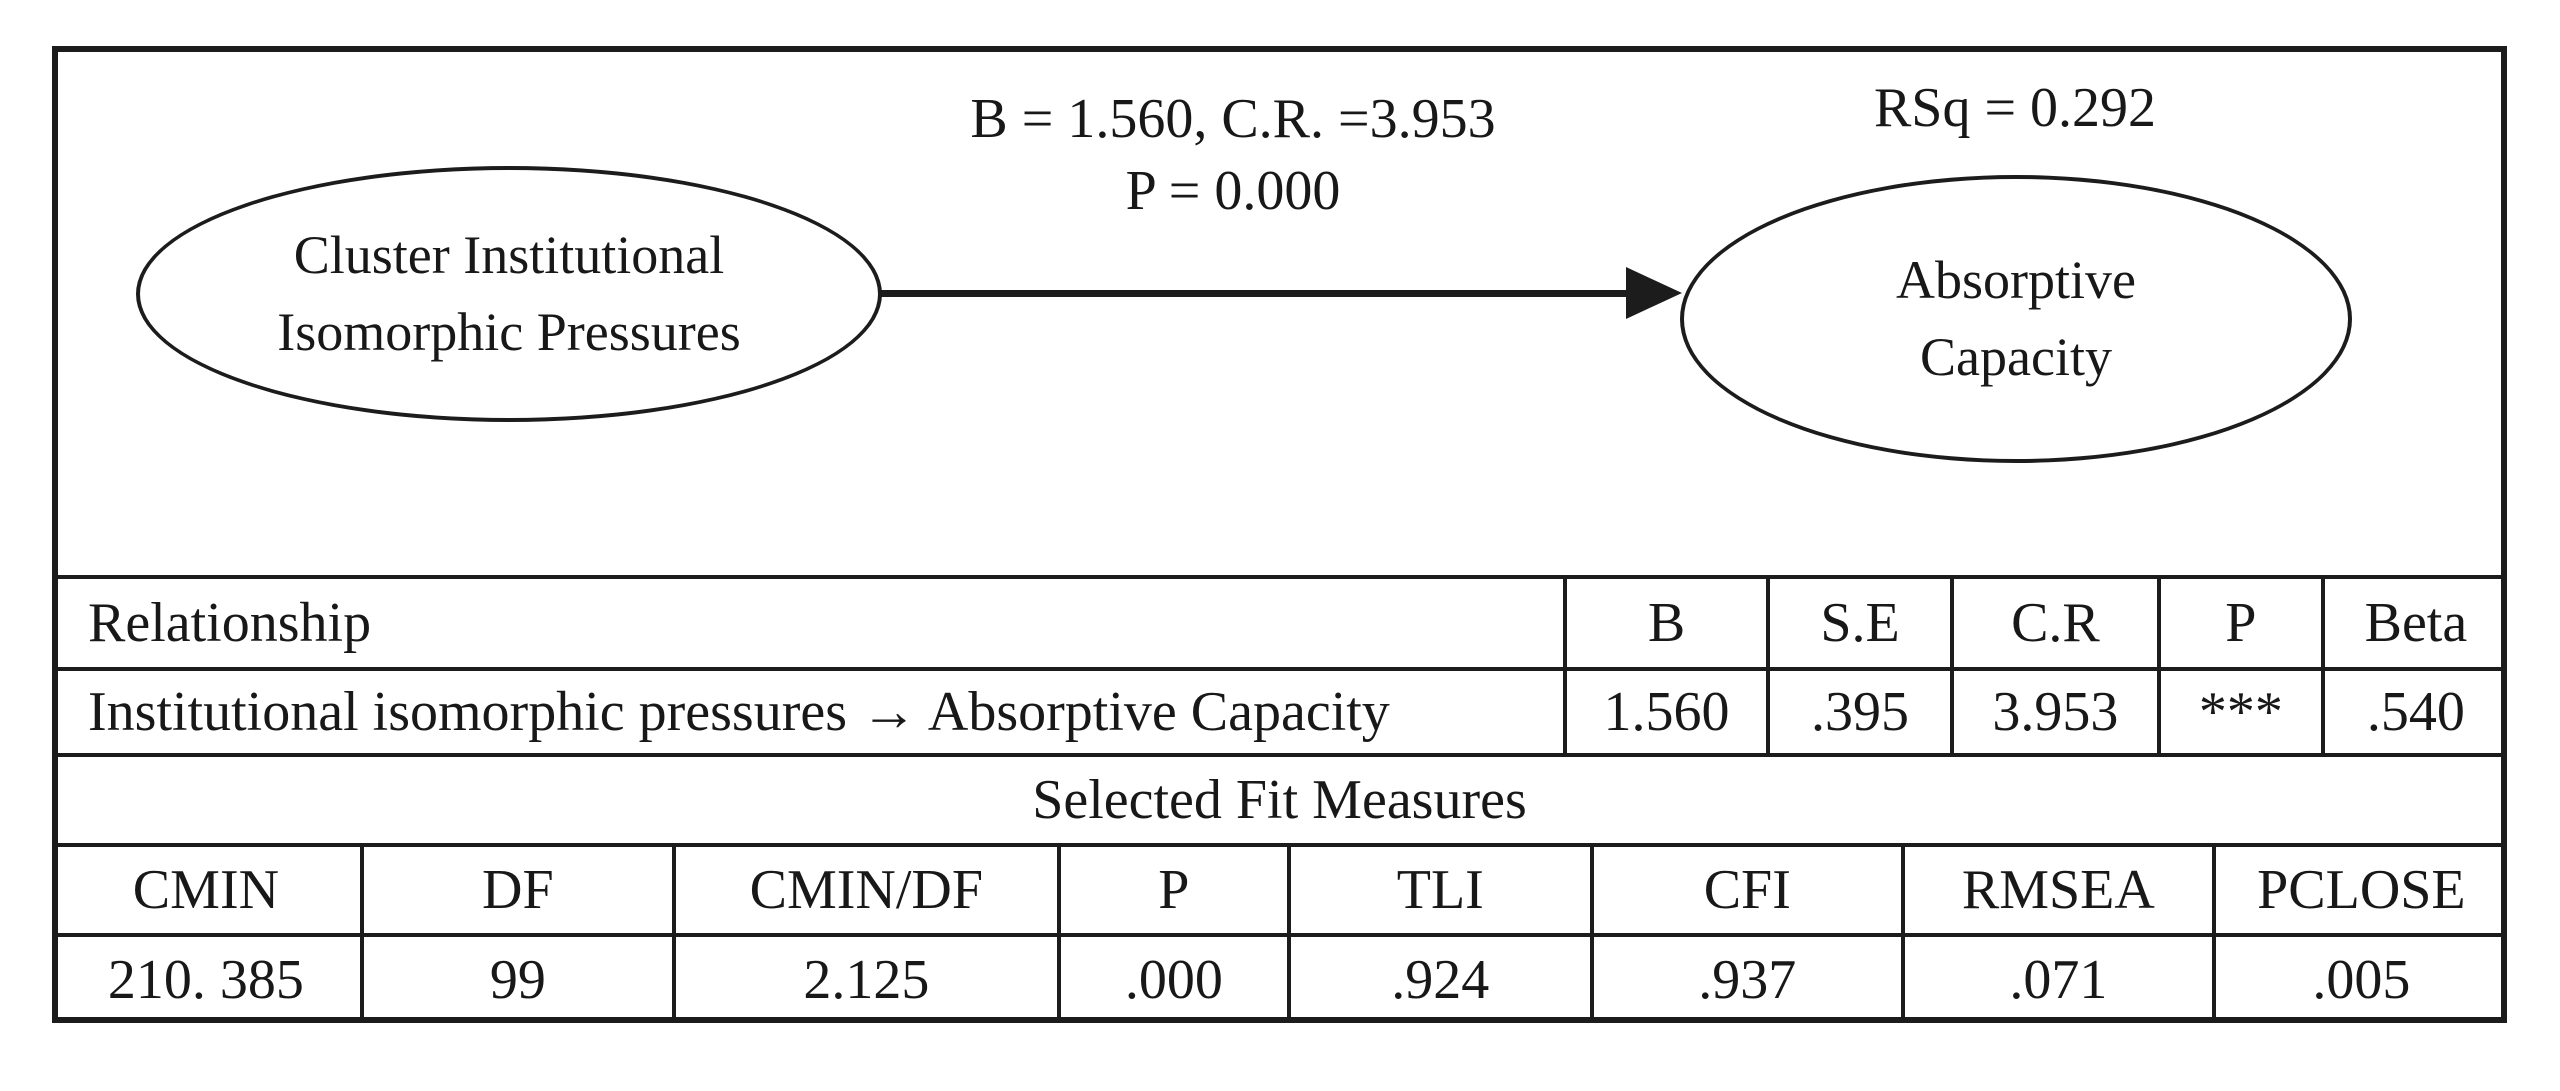 This screenshot has width=2560, height=1091. What do you see at coordinates (2413, 623) in the screenshot?
I see `header-cell-beta: Beta` at bounding box center [2413, 623].